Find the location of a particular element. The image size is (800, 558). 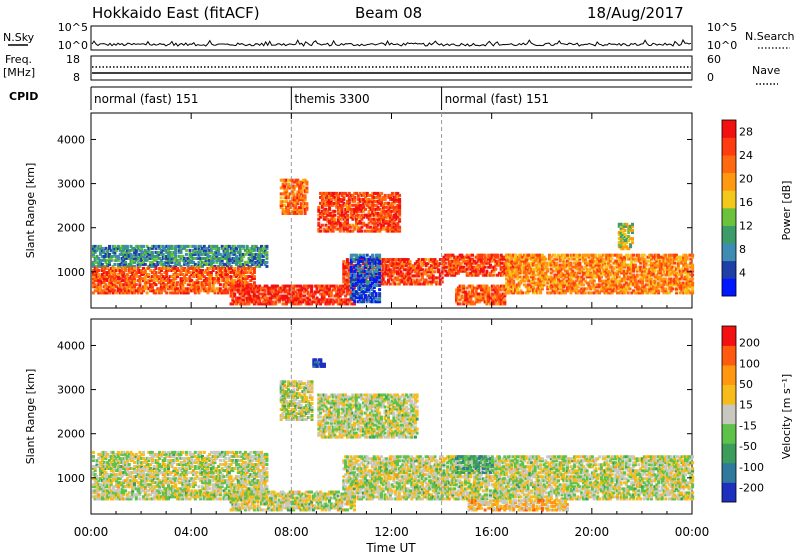

freq-tick-top: 18 is located at coordinates (73, 59).